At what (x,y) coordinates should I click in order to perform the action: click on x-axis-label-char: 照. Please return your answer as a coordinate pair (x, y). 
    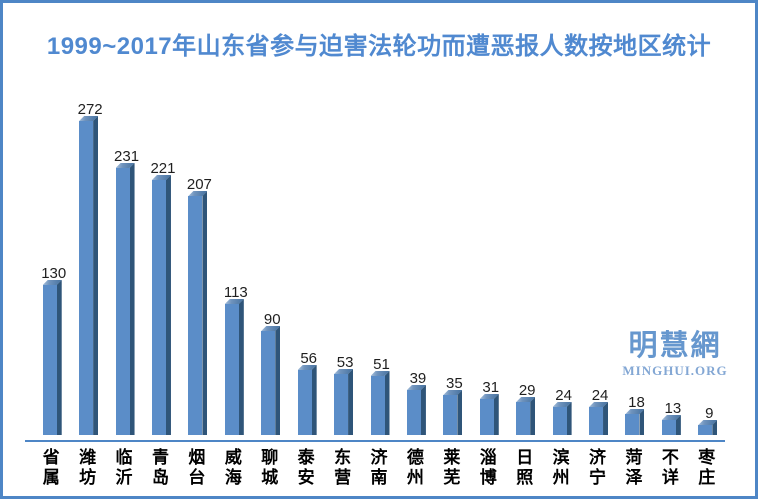
    Looking at the image, I should click on (525, 478).